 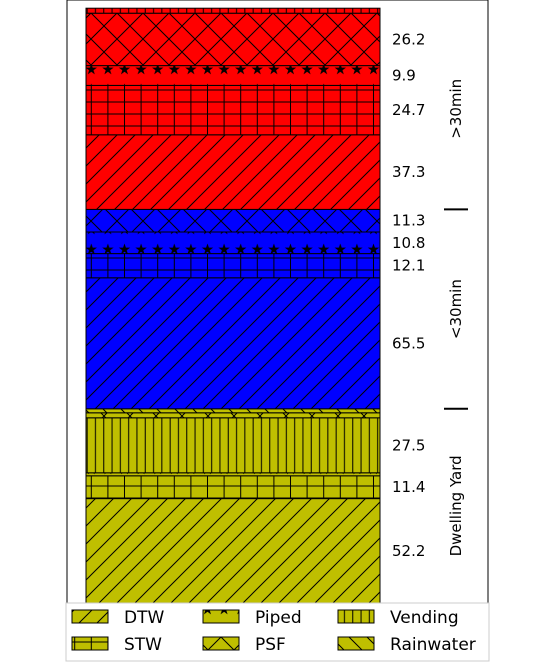 I want to click on segment-value-label: 11.3, so click(x=408, y=221).